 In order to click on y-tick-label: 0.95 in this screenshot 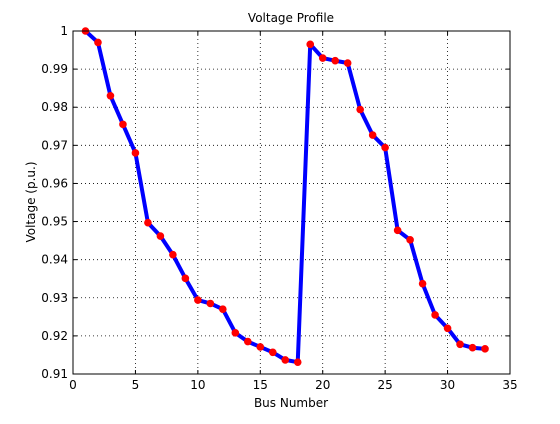, I will do `click(54, 222)`.